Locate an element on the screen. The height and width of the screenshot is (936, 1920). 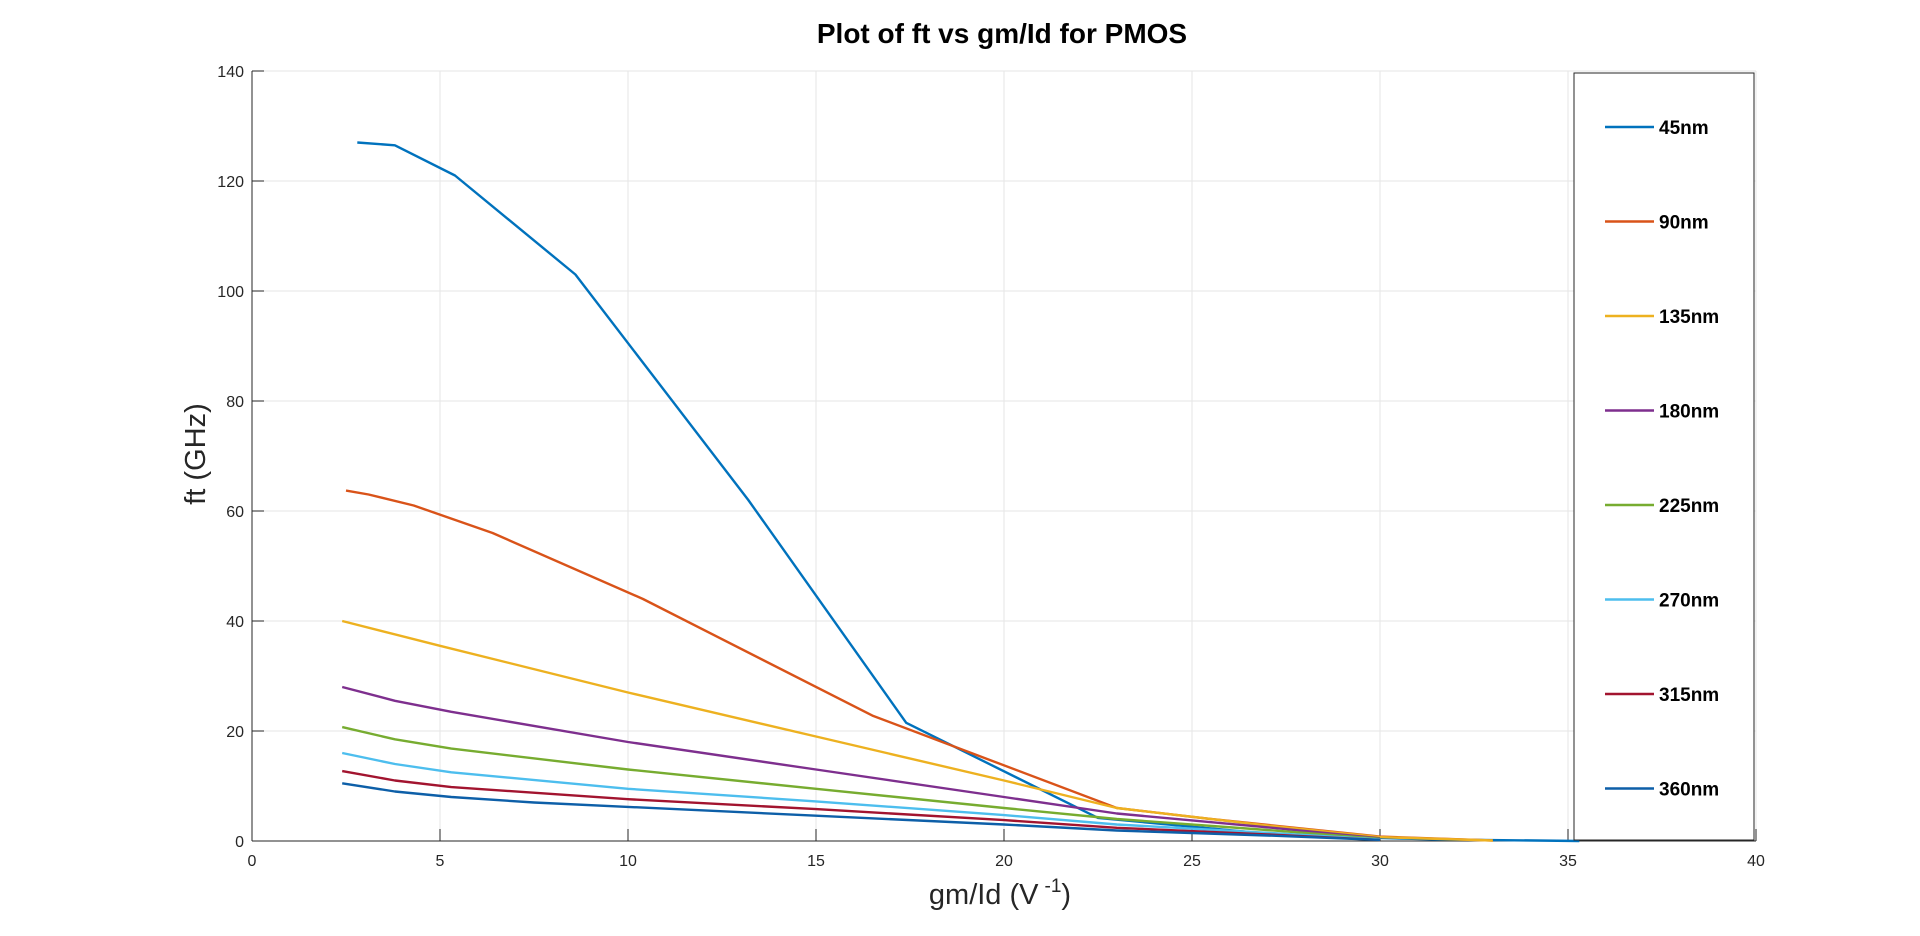
series-line-360nm is located at coordinates (861, 812).